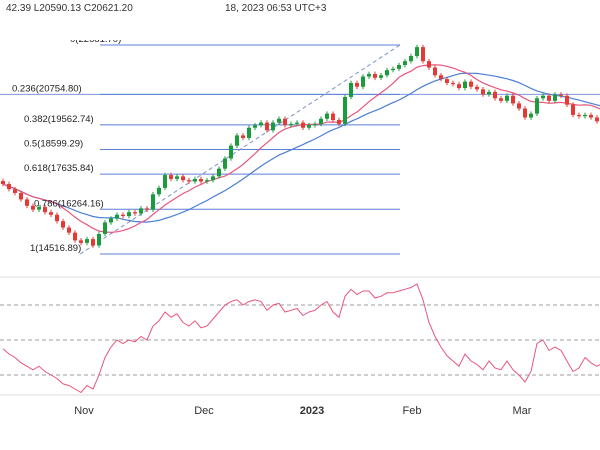 Image resolution: width=600 pixels, height=450 pixels. What do you see at coordinates (303, 411) in the screenshot?
I see `x-axis-labels: Nov Dec 2023 Feb Mar` at bounding box center [303, 411].